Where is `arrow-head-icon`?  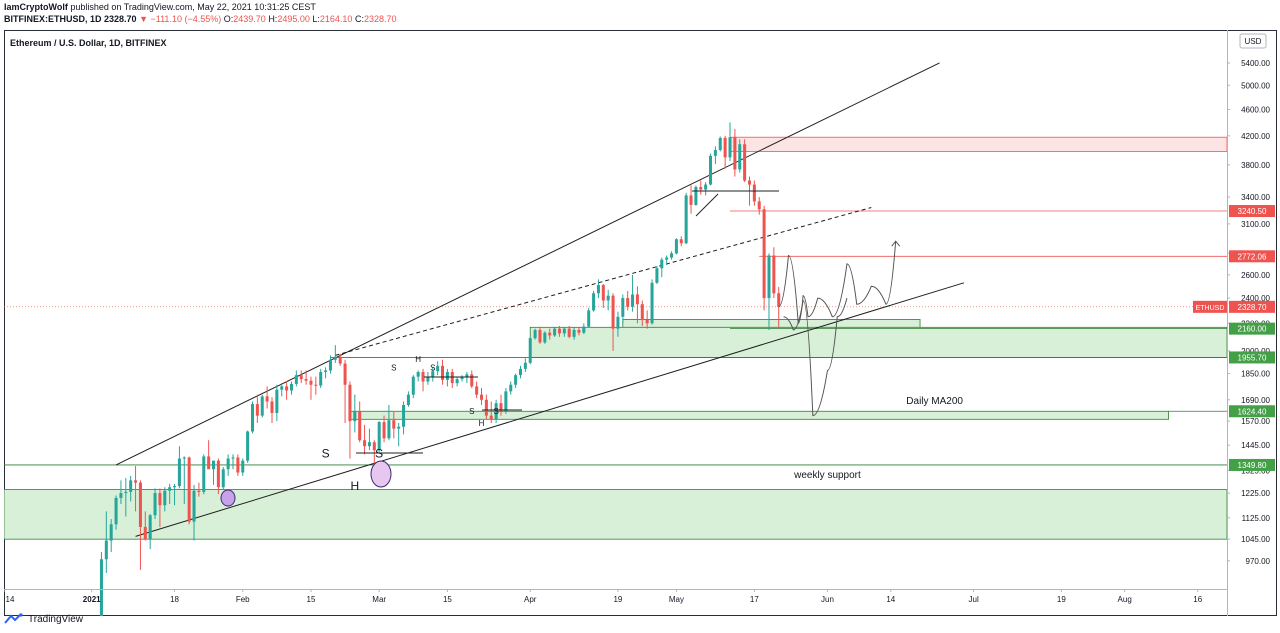
arrow-head-icon is located at coordinates (896, 243).